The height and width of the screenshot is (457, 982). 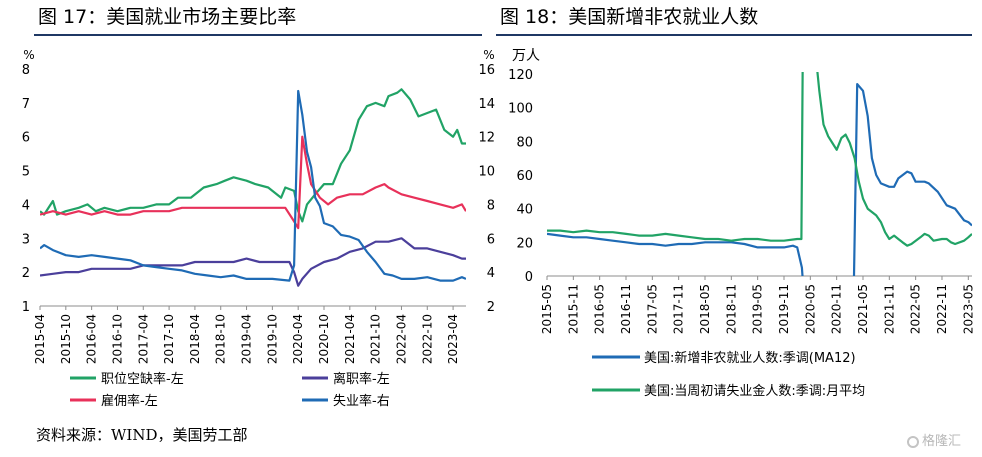 What do you see at coordinates (573, 309) in the screenshot?
I see `x-tick-label: 2015-11` at bounding box center [573, 309].